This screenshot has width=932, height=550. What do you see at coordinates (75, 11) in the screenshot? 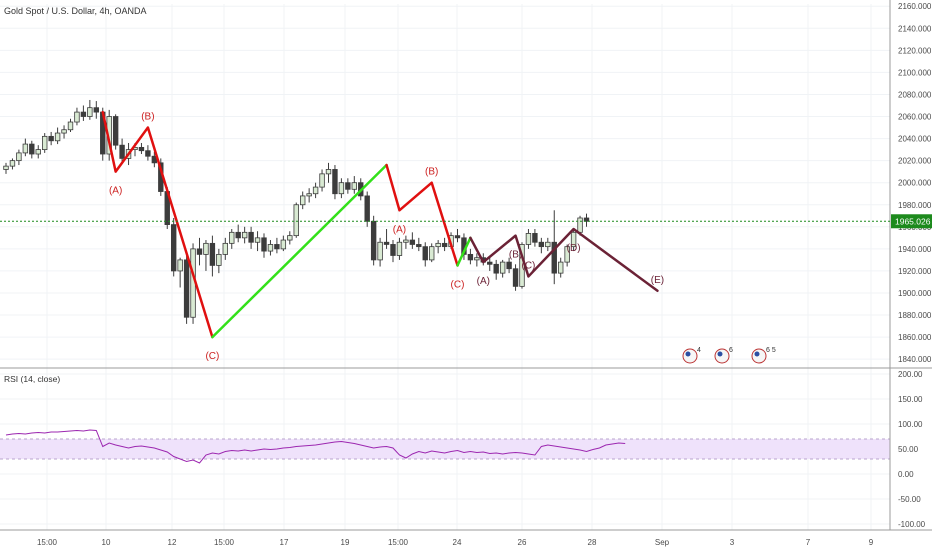
I see `chart-title: Gold Spot / U.S. Dollar, 4h, OANDA` at bounding box center [75, 11].